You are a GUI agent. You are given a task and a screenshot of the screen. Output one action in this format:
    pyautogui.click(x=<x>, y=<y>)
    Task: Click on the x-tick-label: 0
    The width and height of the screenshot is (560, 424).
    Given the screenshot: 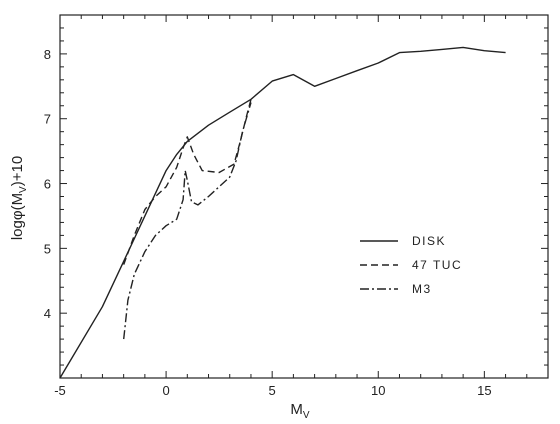 What is the action you would take?
    pyautogui.click(x=165, y=390)
    